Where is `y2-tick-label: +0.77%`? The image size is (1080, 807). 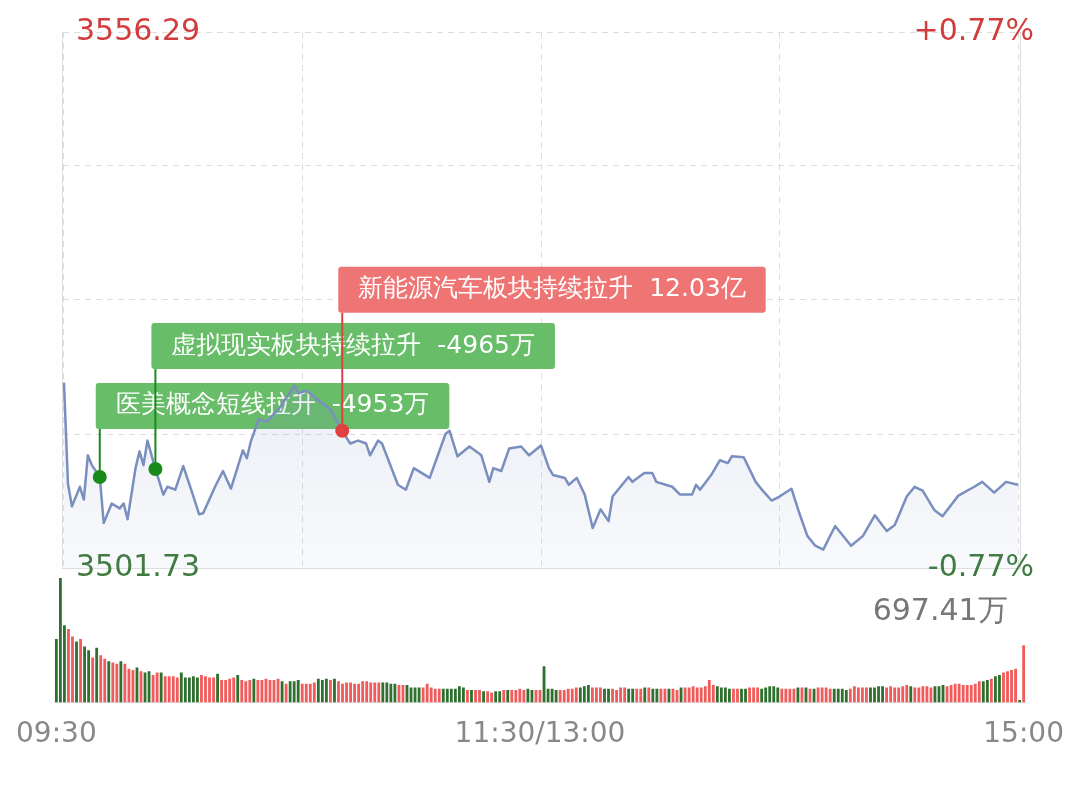 y2-tick-label: +0.77% is located at coordinates (973, 29).